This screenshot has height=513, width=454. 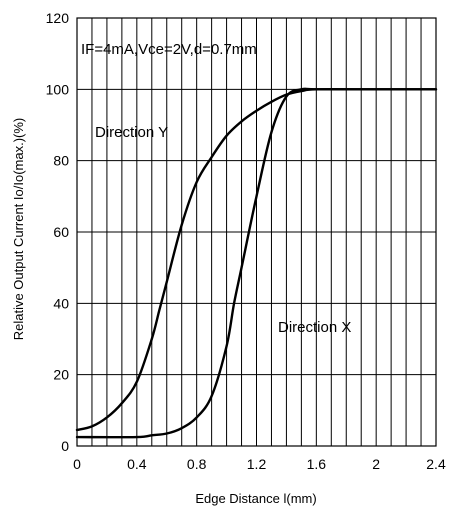 What do you see at coordinates (65, 446) in the screenshot?
I see `y-tick-label: 0` at bounding box center [65, 446].